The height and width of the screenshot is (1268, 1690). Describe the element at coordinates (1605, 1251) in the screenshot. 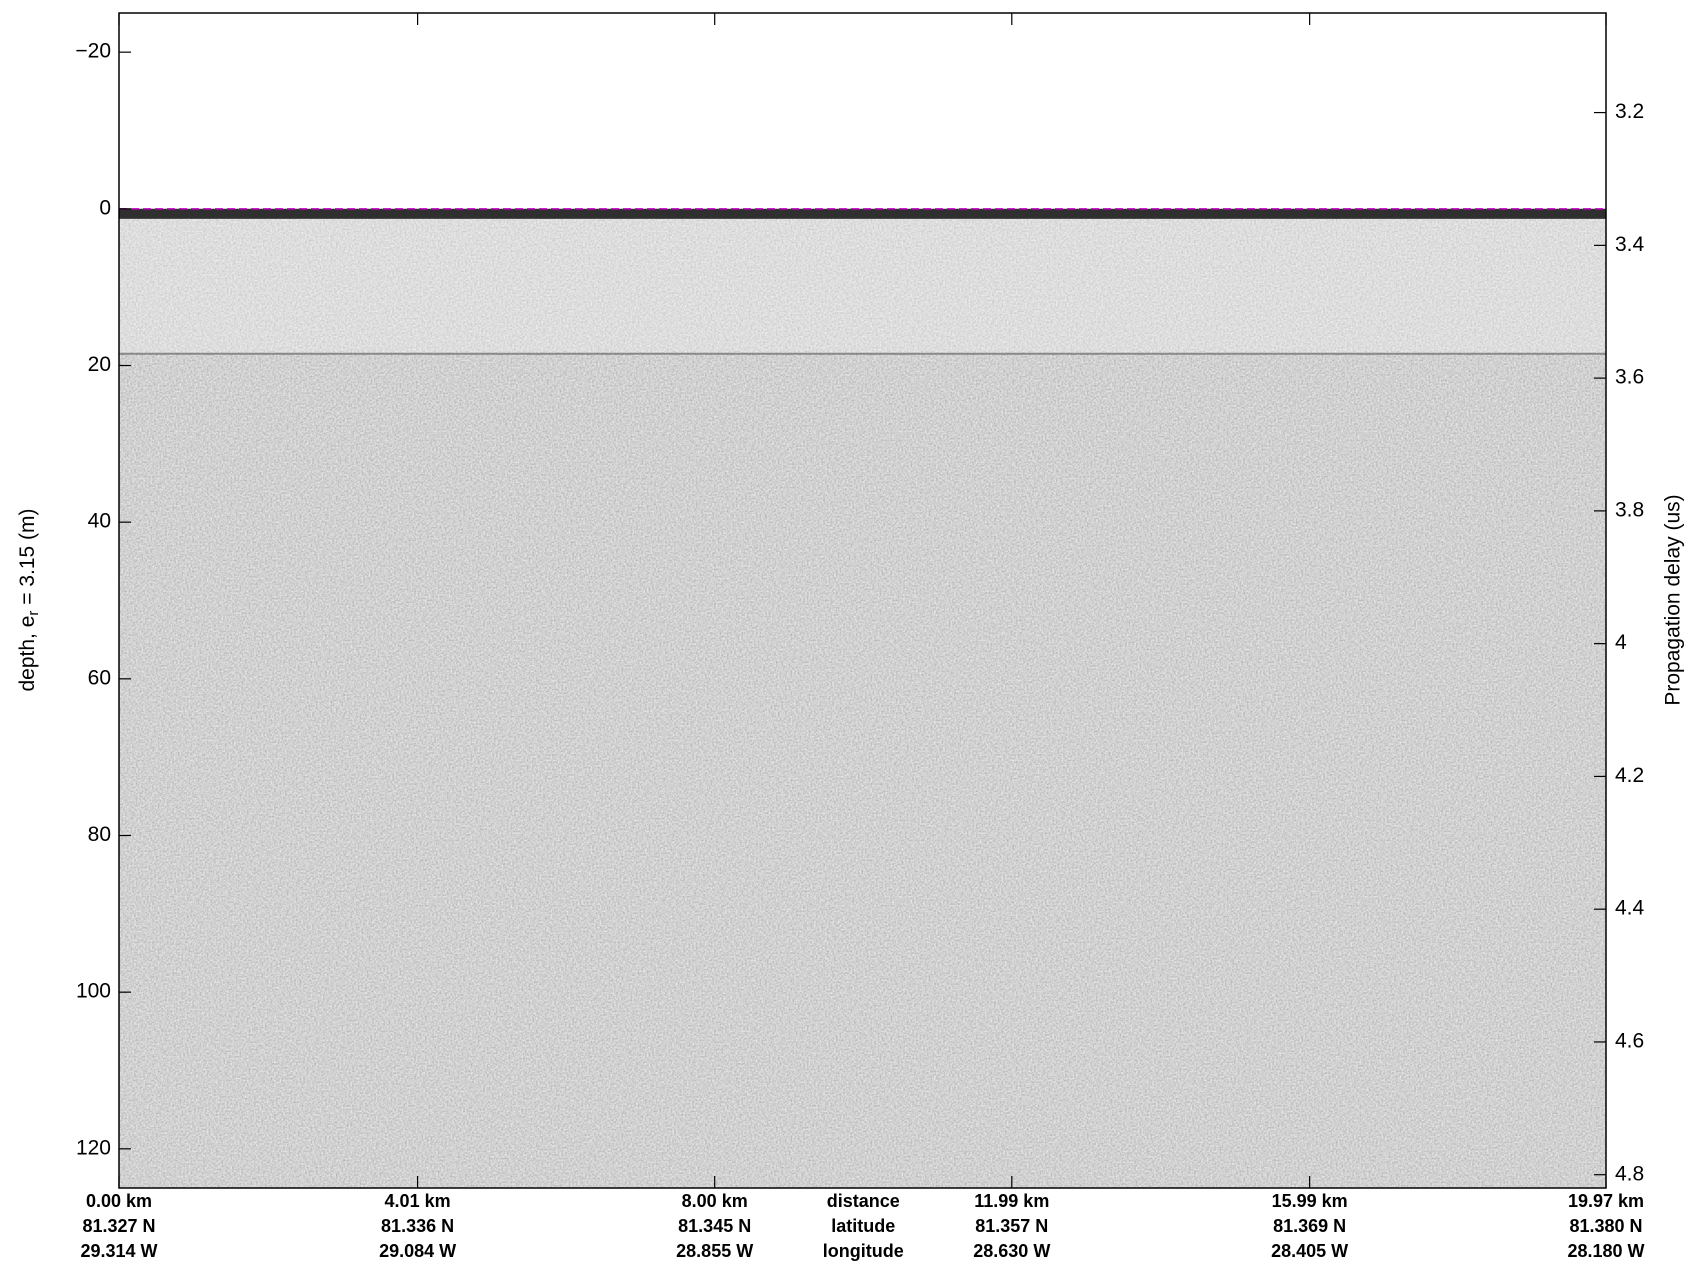

I see `x-tick-longitude: 28.180 W` at that location.